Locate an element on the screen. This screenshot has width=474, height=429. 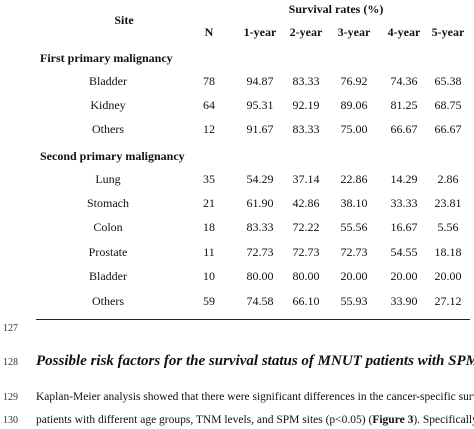
row-1-year: 80.00 is located at coordinates (260, 276).